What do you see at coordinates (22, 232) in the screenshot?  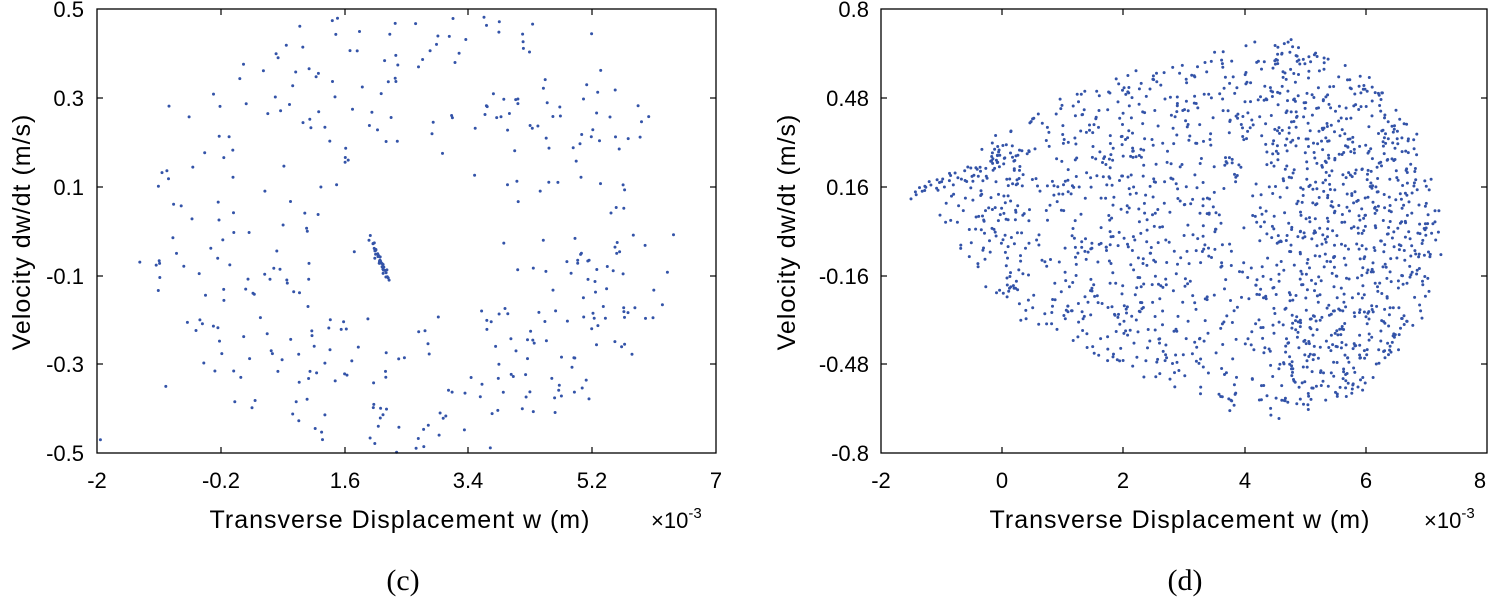 I see `y-axis-label-c: Velocity dw/dt (m/s)` at bounding box center [22, 232].